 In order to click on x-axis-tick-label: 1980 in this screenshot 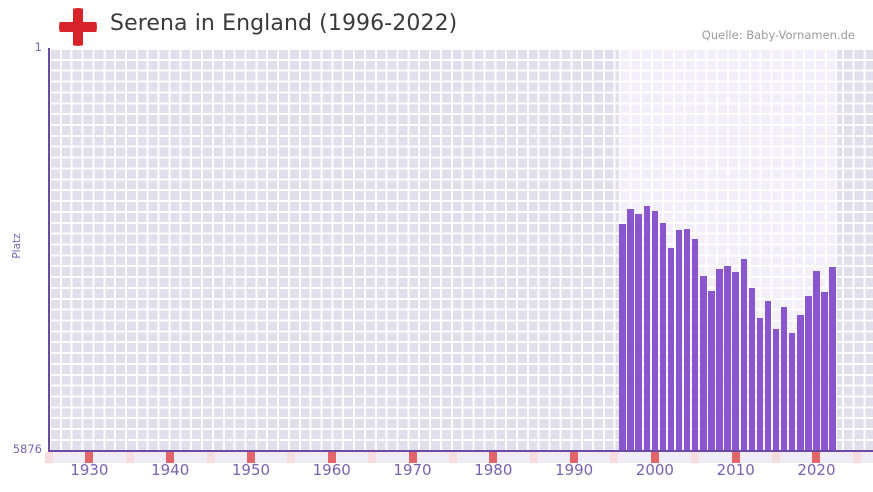, I will do `click(493, 470)`.